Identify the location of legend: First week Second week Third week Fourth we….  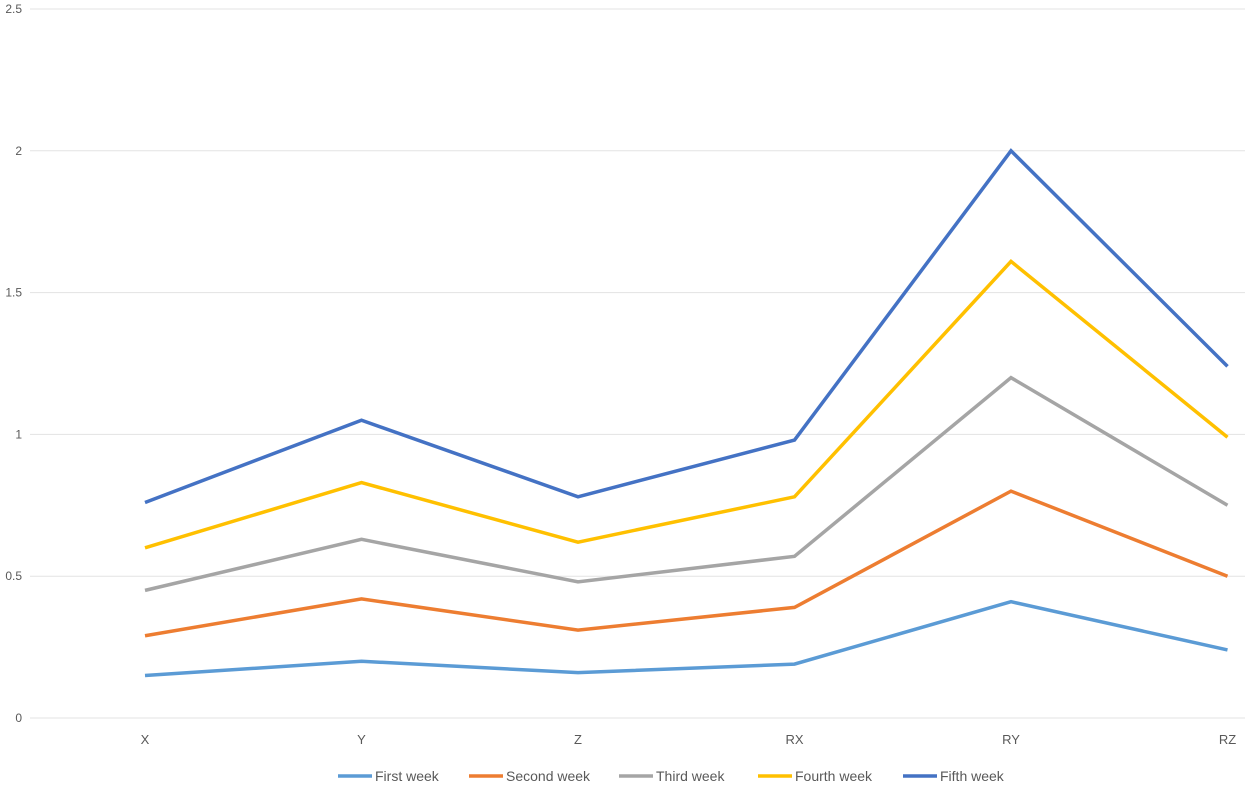
(671, 776).